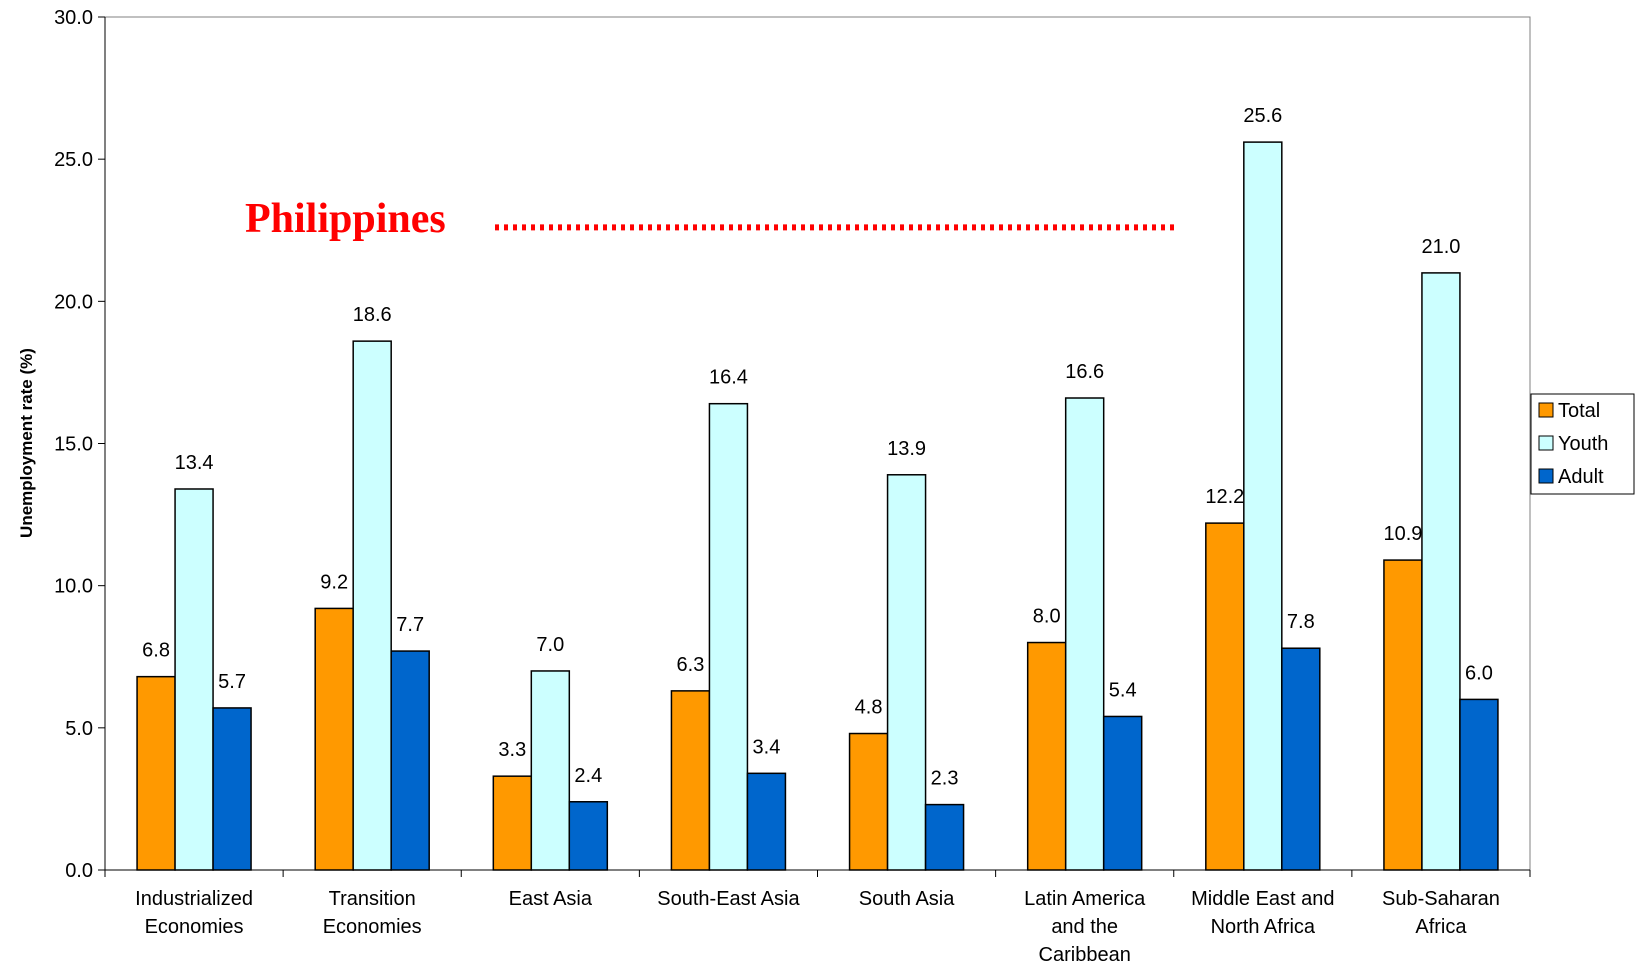 This screenshot has width=1650, height=970. I want to click on legend: Total Youth Adult, so click(1582, 444).